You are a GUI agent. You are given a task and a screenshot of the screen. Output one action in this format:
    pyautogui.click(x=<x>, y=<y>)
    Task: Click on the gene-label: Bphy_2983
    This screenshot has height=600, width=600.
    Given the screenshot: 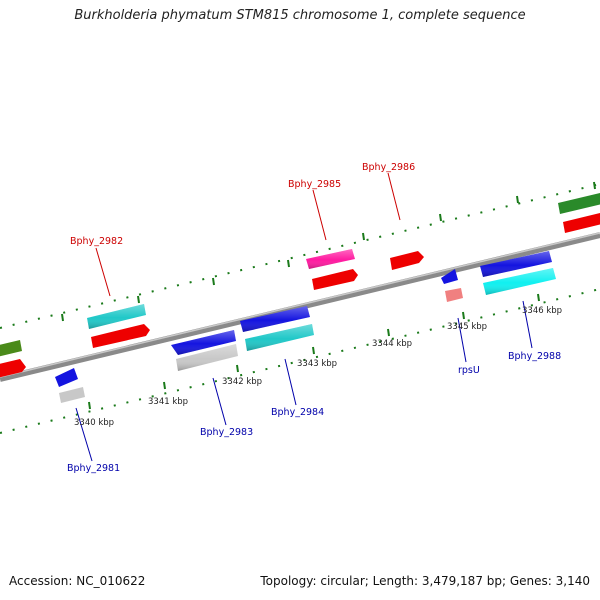 What is the action you would take?
    pyautogui.click(x=226, y=432)
    